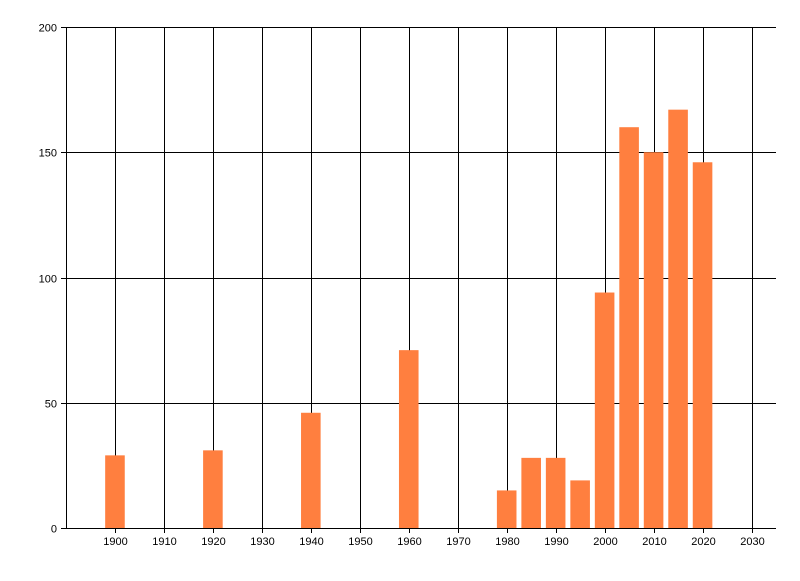  What do you see at coordinates (54, 530) in the screenshot?
I see `y-tick-label-0: 0` at bounding box center [54, 530].